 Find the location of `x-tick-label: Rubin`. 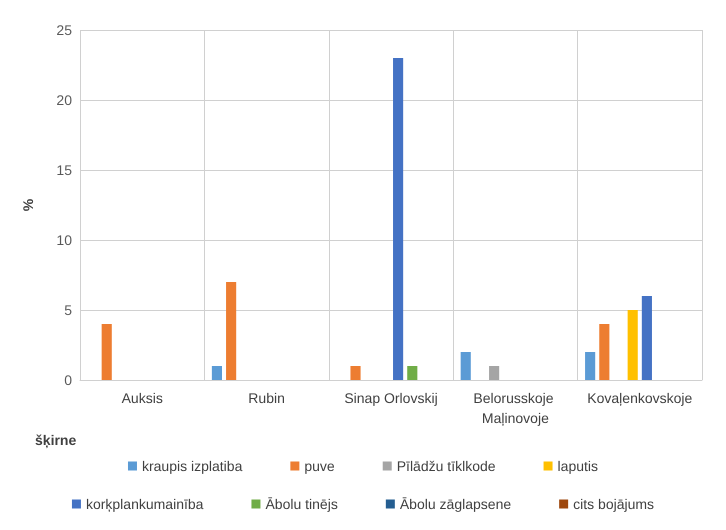

x-tick-label: Rubin is located at coordinates (266, 398).